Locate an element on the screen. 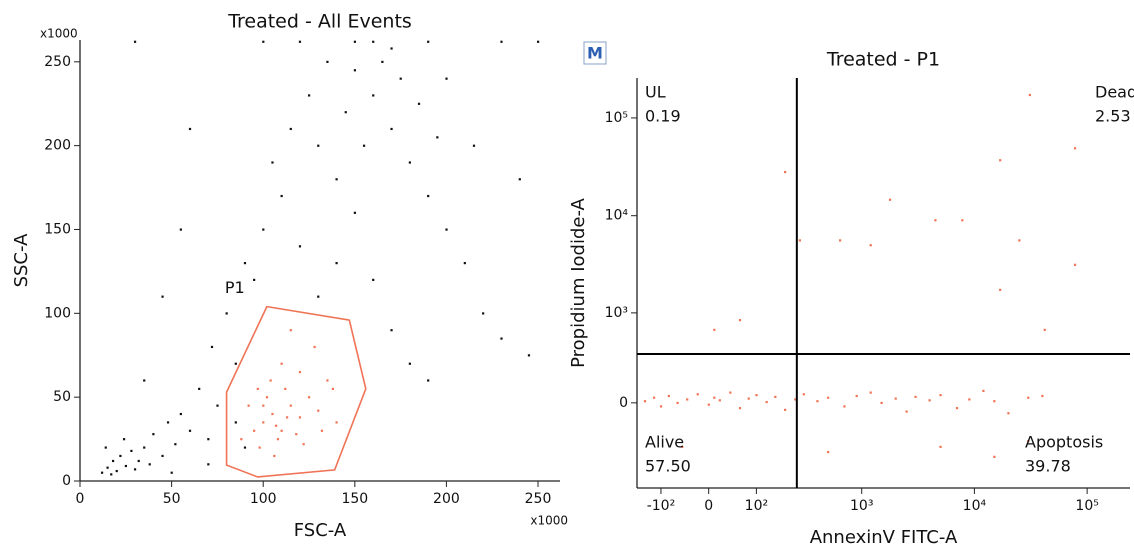  quadrant-name: UL is located at coordinates (655, 92).